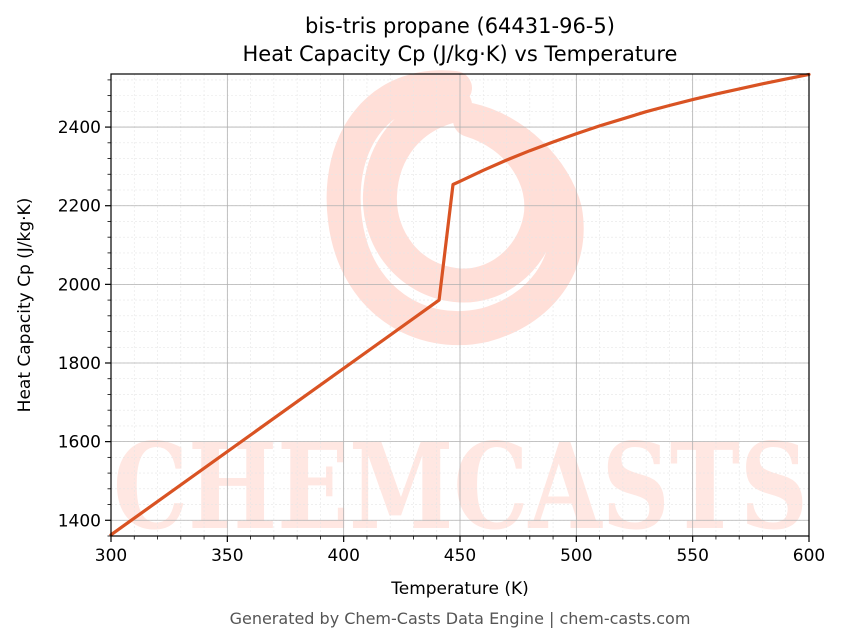 The width and height of the screenshot is (843, 644). I want to click on y-tick-label: 2200, so click(79, 207).